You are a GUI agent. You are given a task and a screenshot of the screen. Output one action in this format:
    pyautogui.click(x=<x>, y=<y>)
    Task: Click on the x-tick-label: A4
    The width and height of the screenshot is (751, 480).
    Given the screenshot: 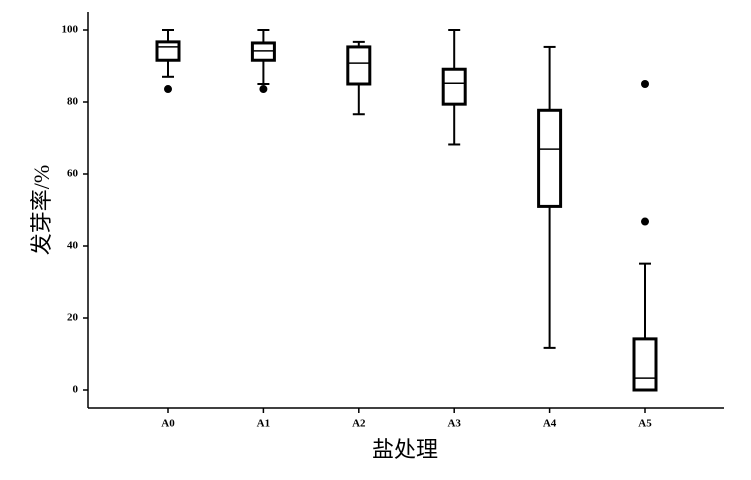 What is the action you would take?
    pyautogui.click(x=550, y=424)
    